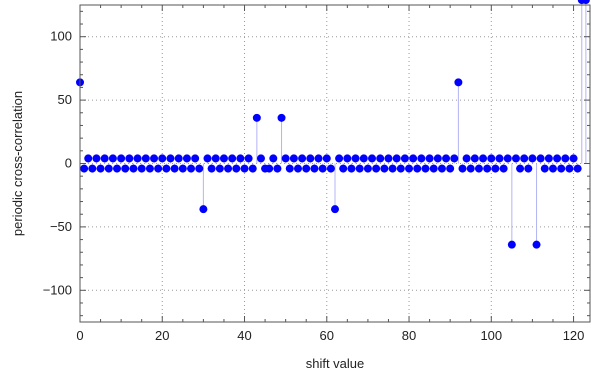 This screenshot has width=591, height=378. What do you see at coordinates (61, 226) in the screenshot?
I see `y-tick-label: −50` at bounding box center [61, 226].